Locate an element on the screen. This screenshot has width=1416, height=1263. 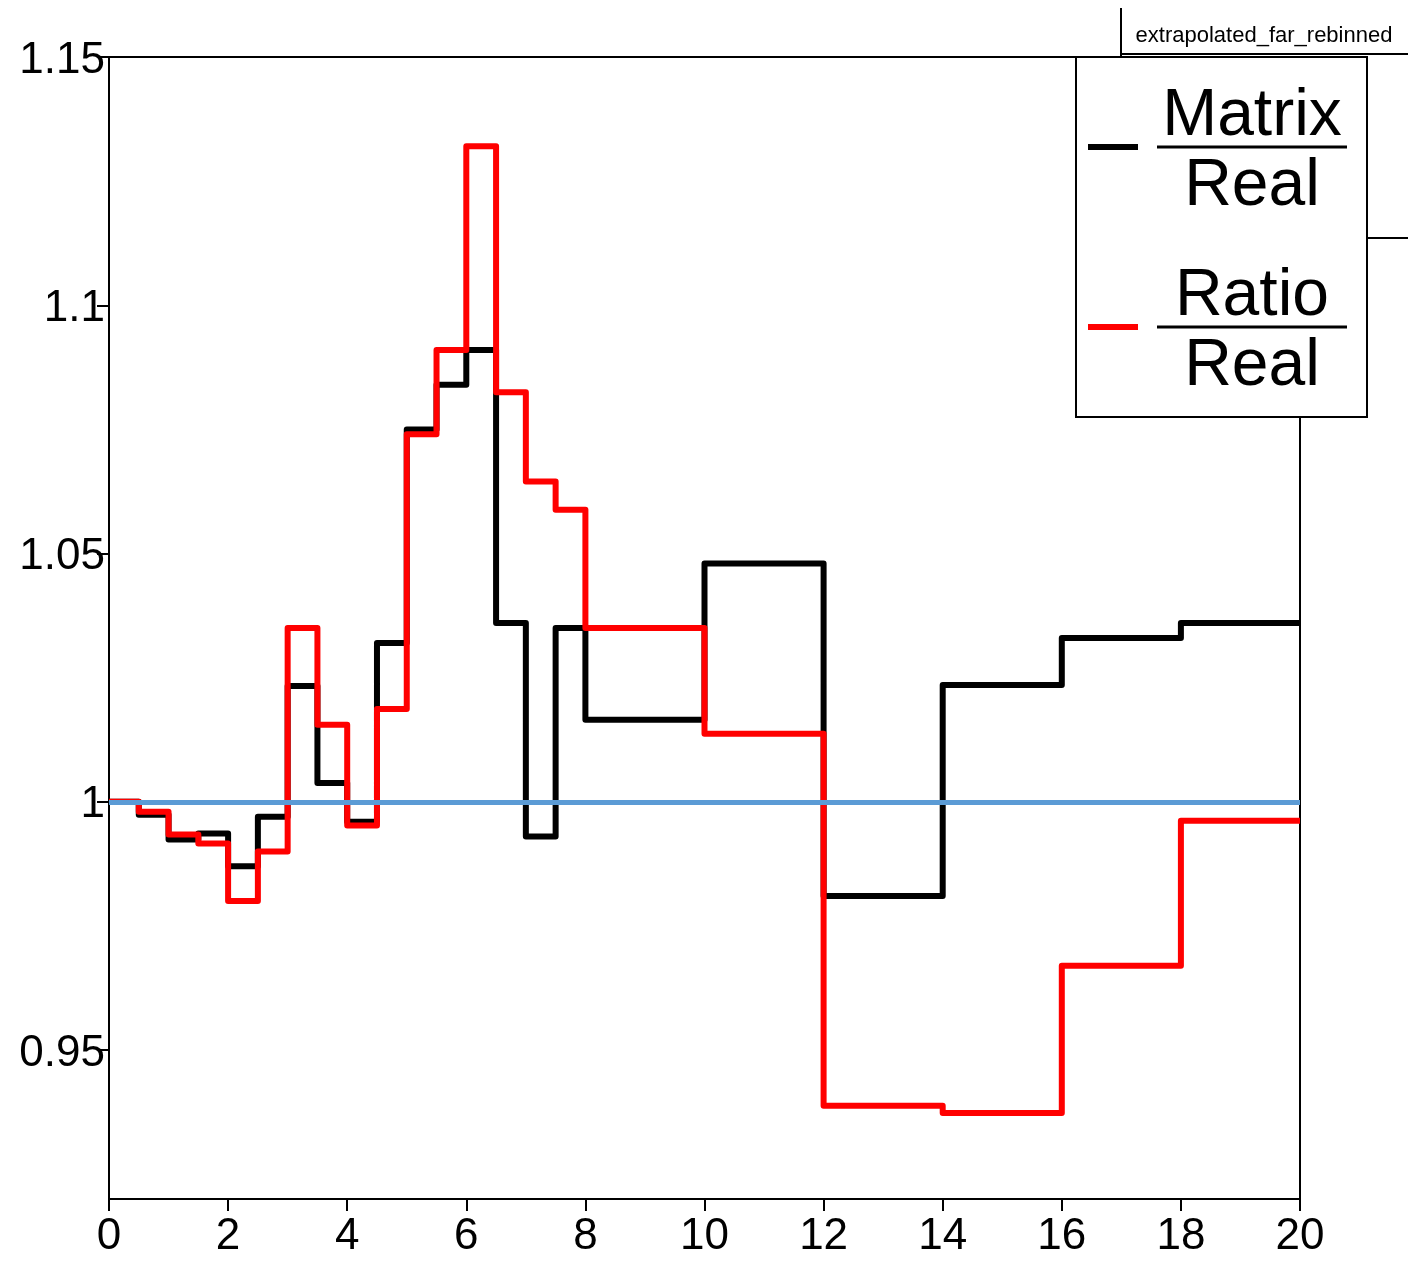
x-tick-label: 12 is located at coordinates (824, 1233).